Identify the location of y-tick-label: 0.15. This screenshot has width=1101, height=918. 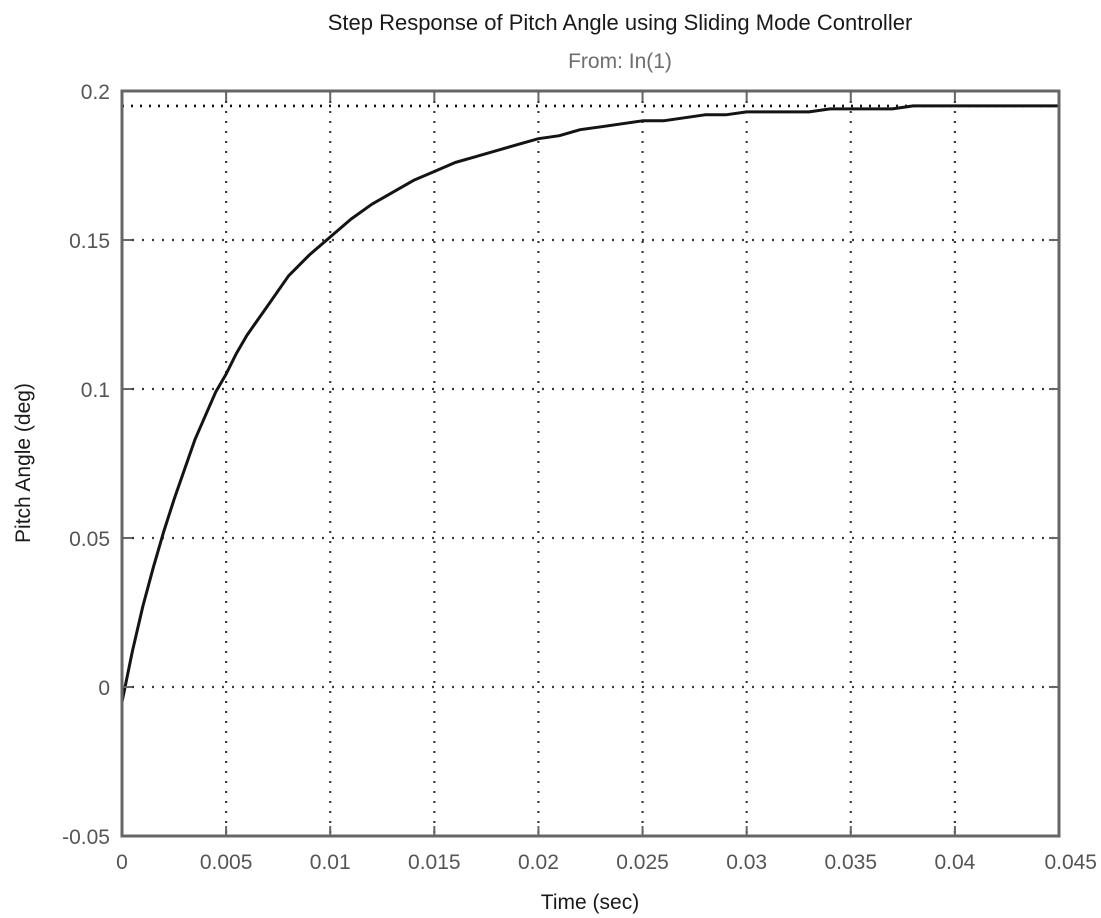
(89, 241).